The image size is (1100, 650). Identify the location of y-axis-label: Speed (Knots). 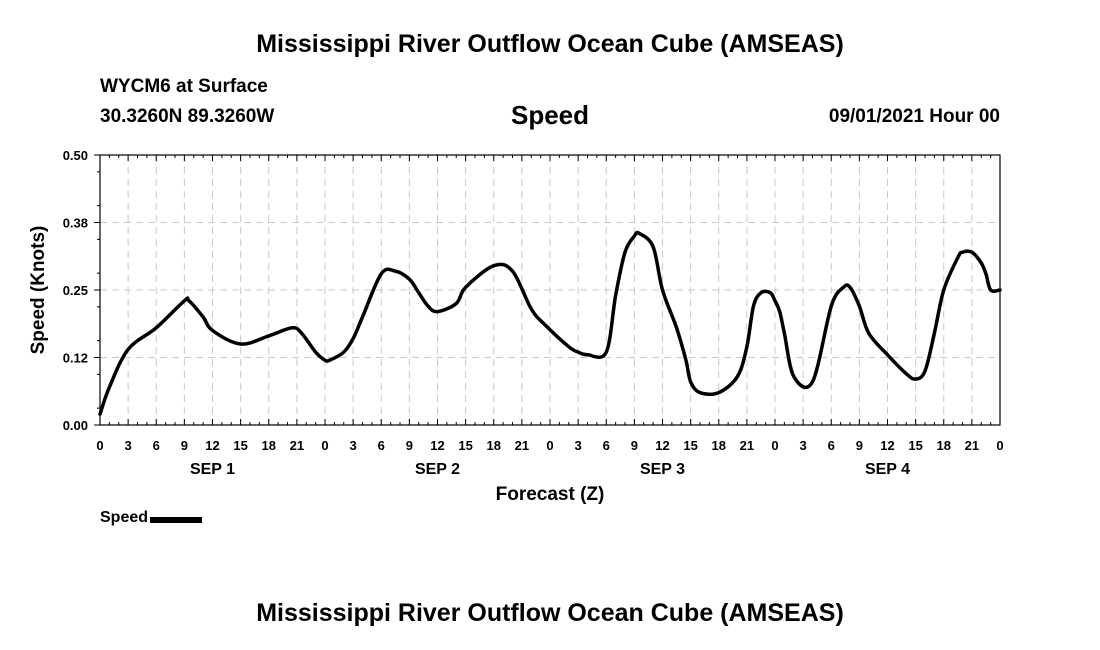
(38, 290).